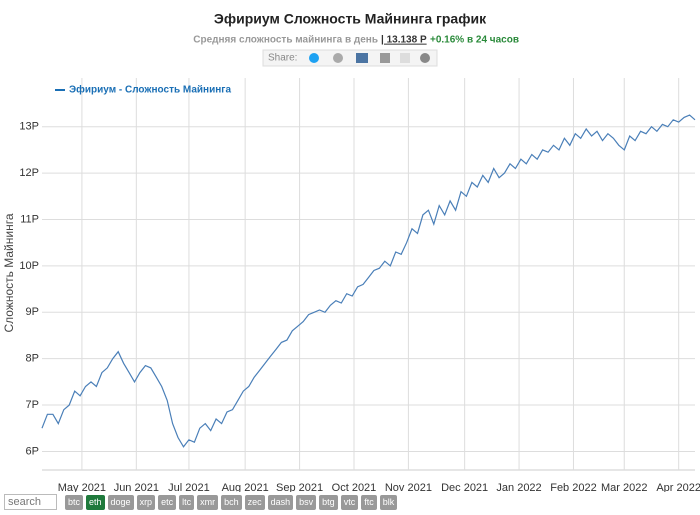 Image resolution: width=700 pixels, height=515 pixels. Describe the element at coordinates (208, 502) in the screenshot. I see `coin-tag: xmr` at that location.